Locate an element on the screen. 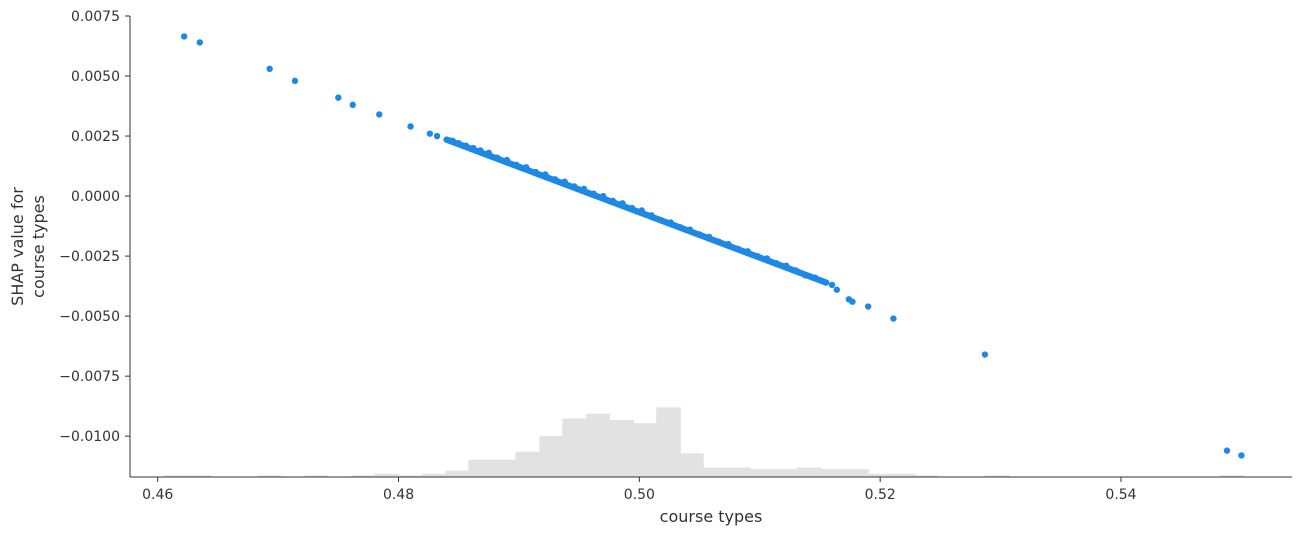  x-axis-ticks: 0.46 0.48 0.50 0.52 0.54 is located at coordinates (639, 490).